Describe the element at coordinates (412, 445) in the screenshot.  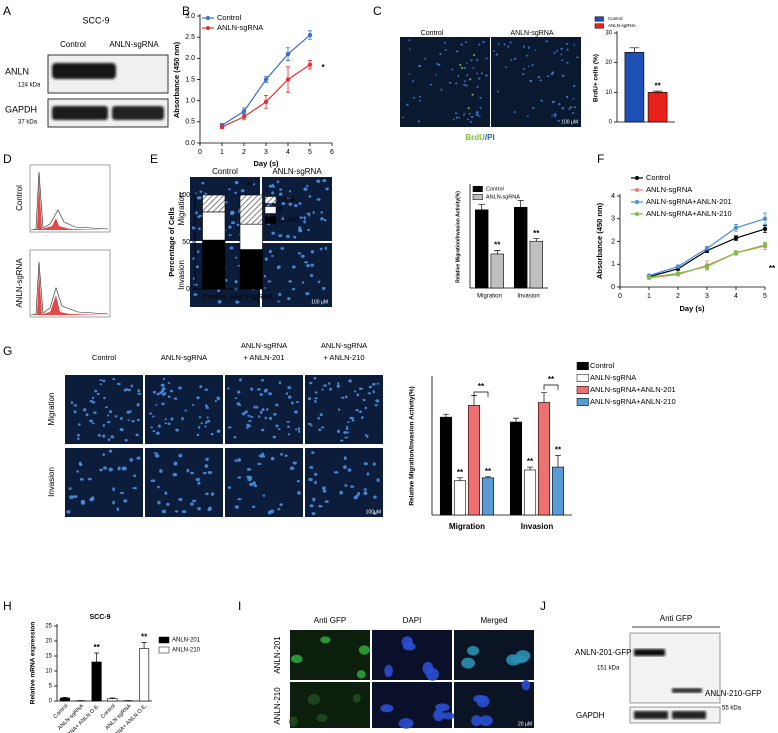
I see `y-axis-label: Relative Migration/Invasion Activity(%)` at that location.